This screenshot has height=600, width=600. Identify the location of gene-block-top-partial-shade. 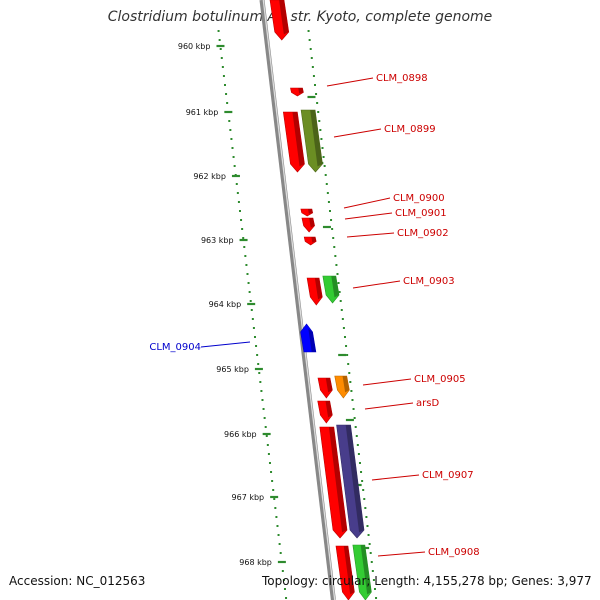
(284, 17).